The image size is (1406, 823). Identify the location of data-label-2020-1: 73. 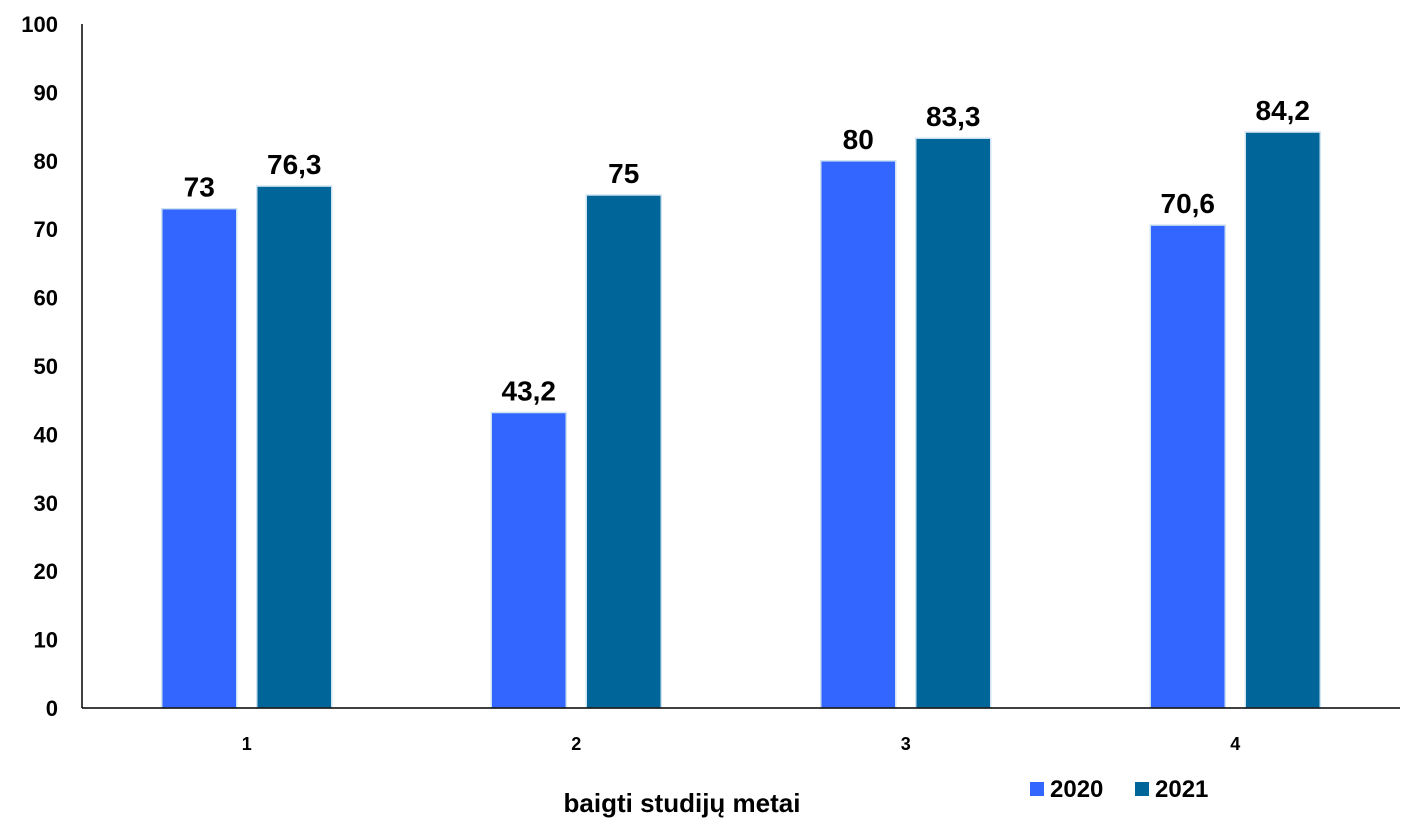
(199, 187).